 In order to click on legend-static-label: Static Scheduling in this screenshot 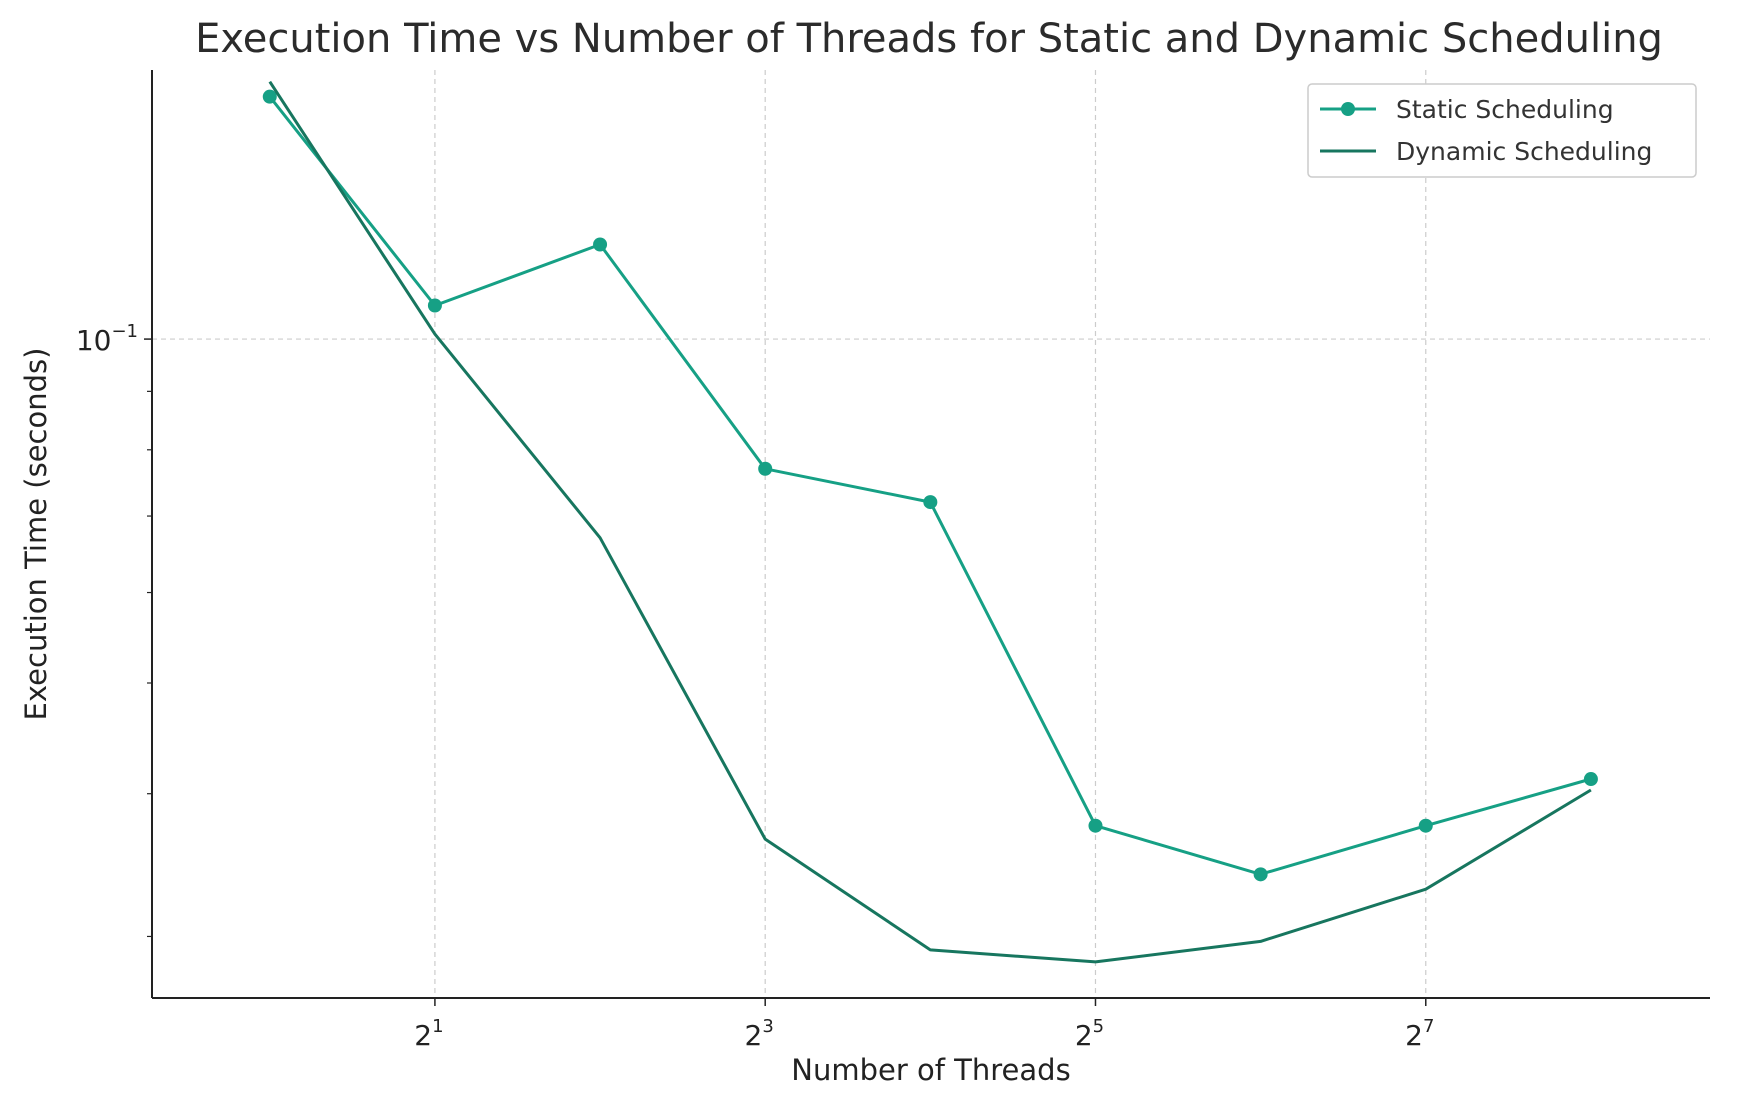, I will do `click(1505, 109)`.